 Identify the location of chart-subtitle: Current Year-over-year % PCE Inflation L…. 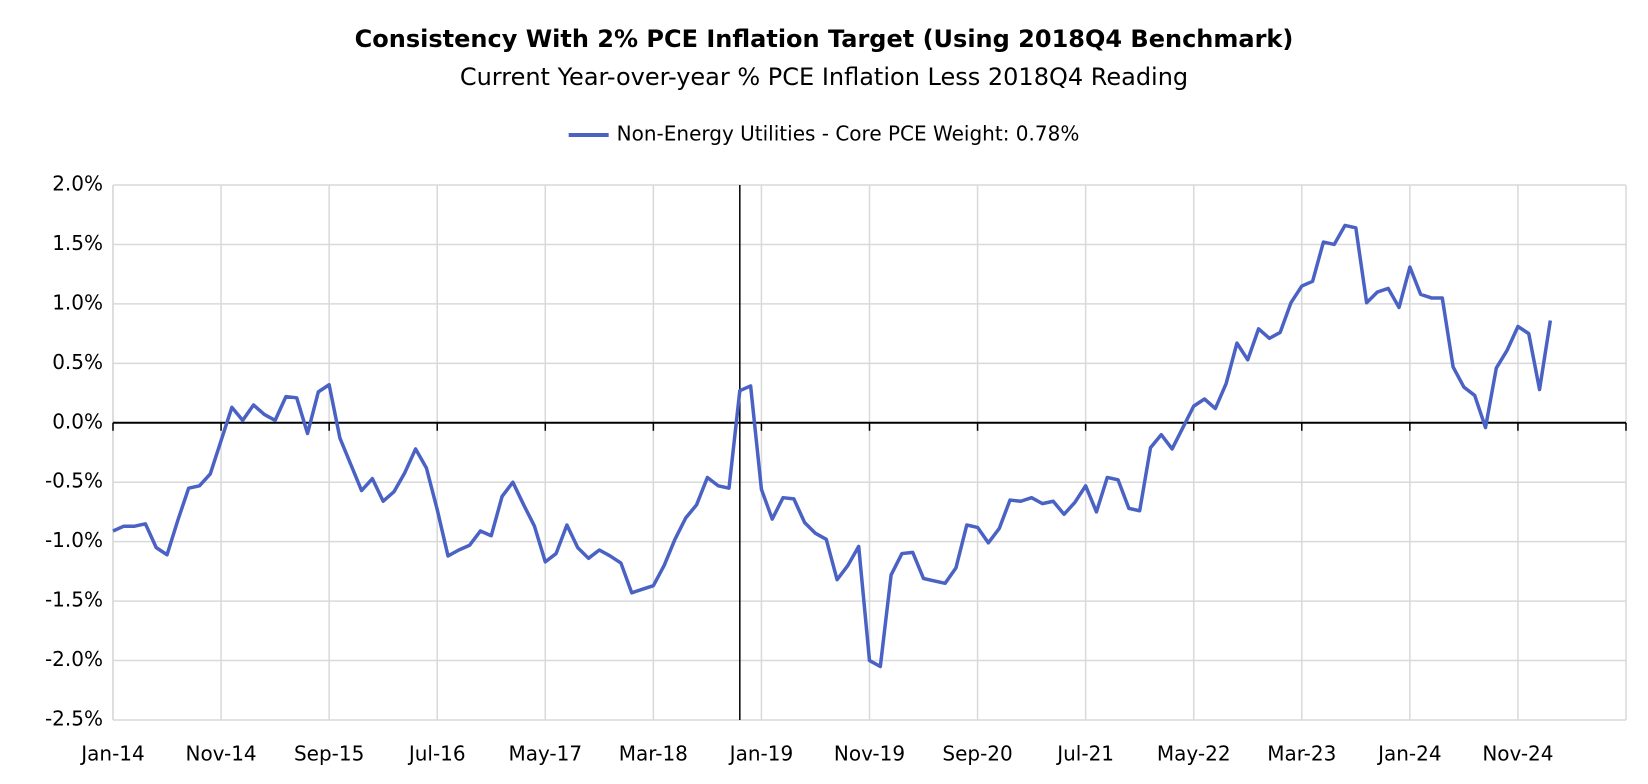
(824, 77).